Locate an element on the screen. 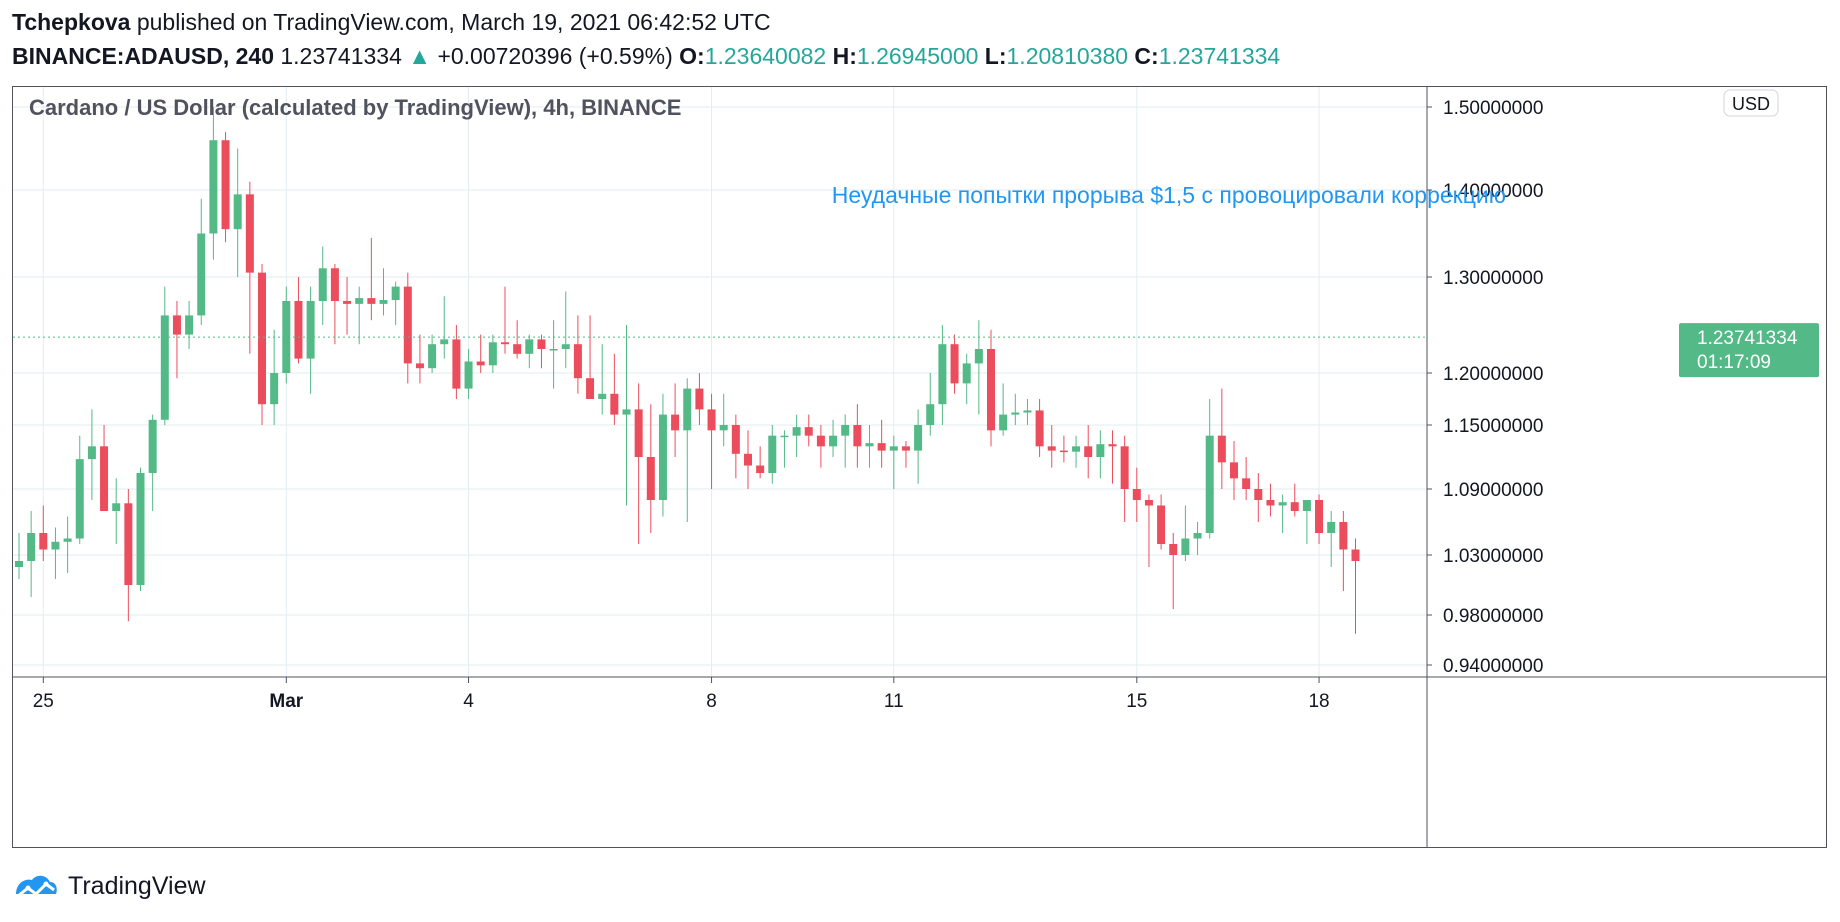 This screenshot has height=922, width=1840. last-price-tag-value: 1.23741334 is located at coordinates (1747, 338).